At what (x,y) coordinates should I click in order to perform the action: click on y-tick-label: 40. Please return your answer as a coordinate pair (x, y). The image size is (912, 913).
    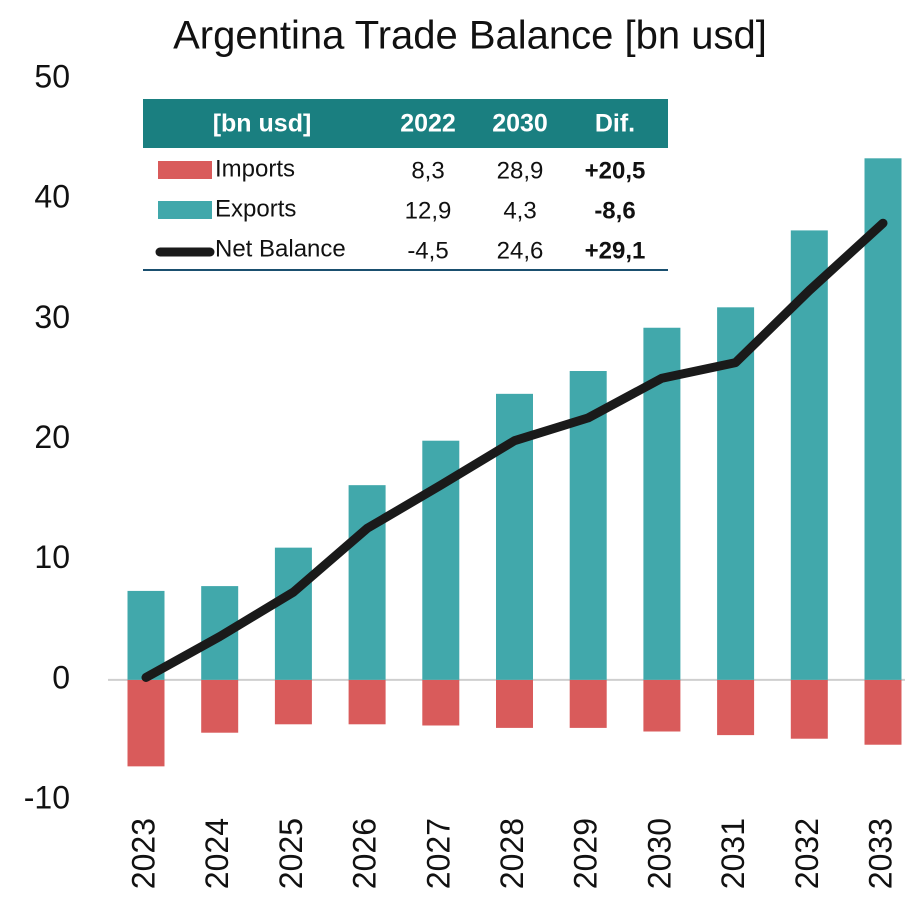
    Looking at the image, I should click on (52, 197).